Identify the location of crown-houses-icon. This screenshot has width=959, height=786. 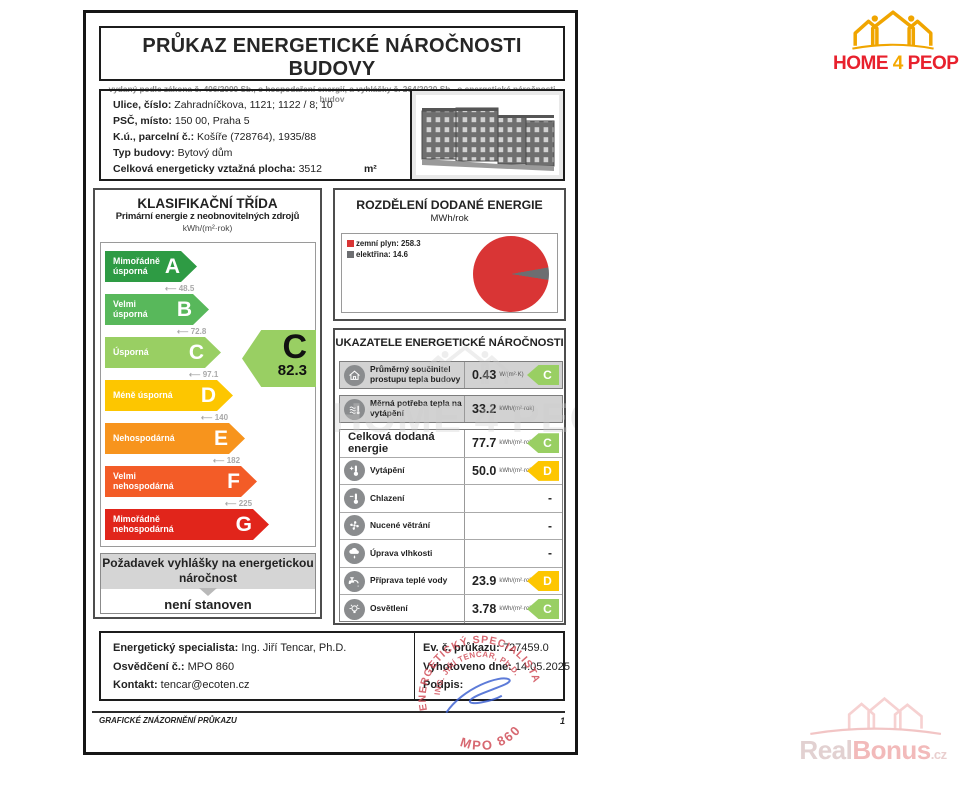
(893, 30).